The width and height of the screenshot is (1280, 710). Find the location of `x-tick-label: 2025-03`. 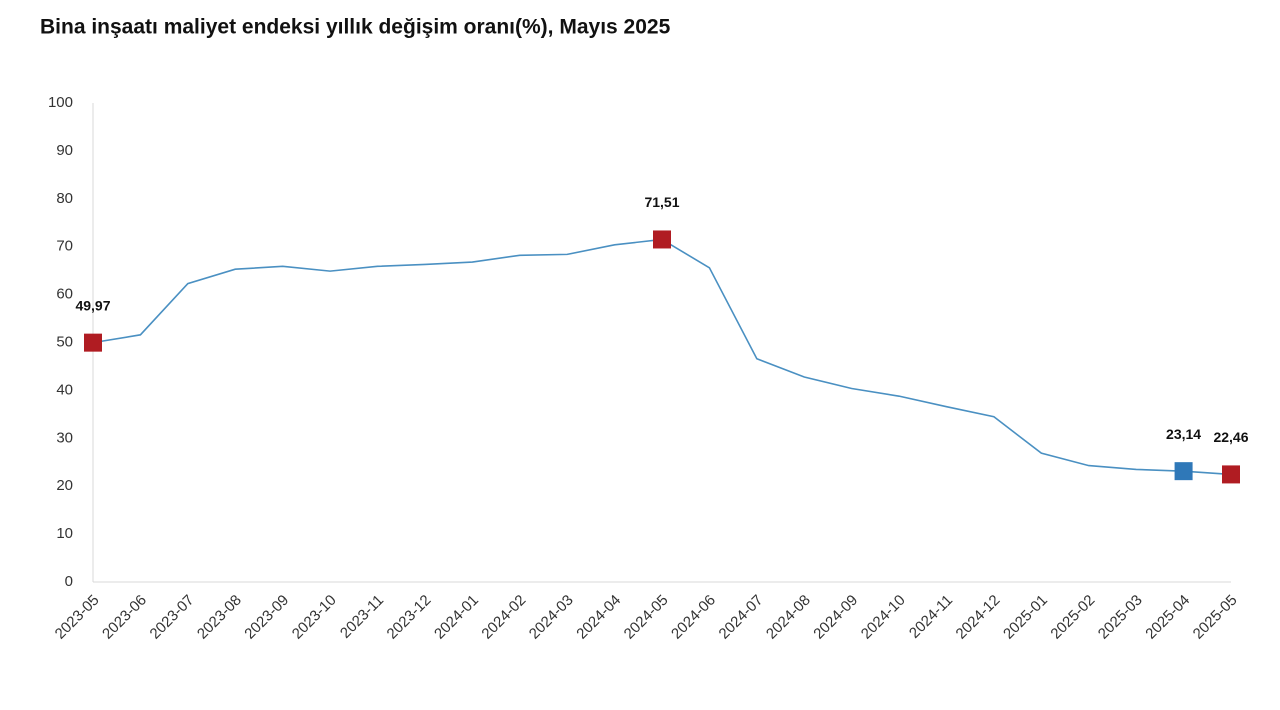

x-tick-label: 2025-03 is located at coordinates (1120, 617).